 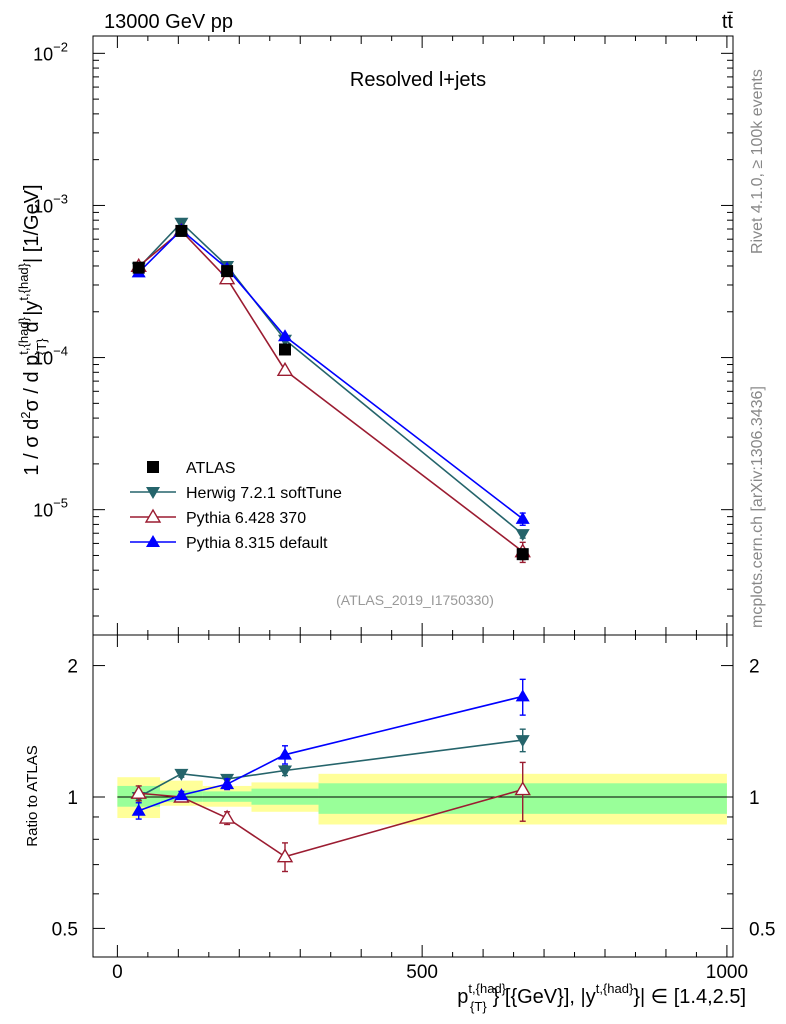 What do you see at coordinates (32, 795) in the screenshot?
I see `ratio-y-axis-label: Ratio to ATLAS` at bounding box center [32, 795].